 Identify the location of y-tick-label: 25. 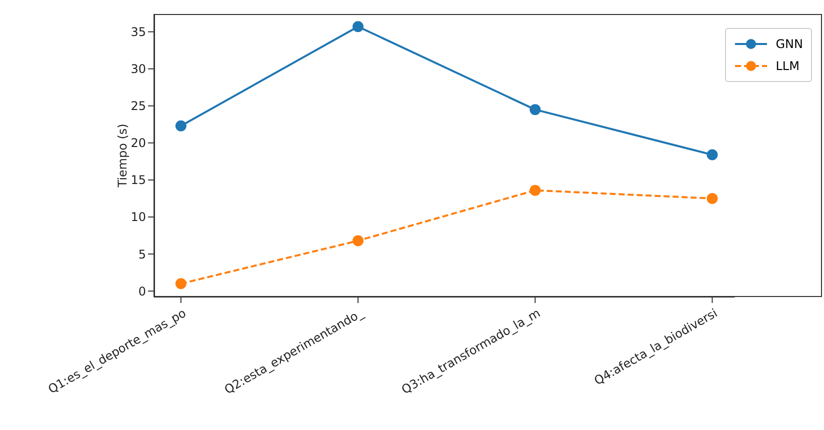
(138, 106).